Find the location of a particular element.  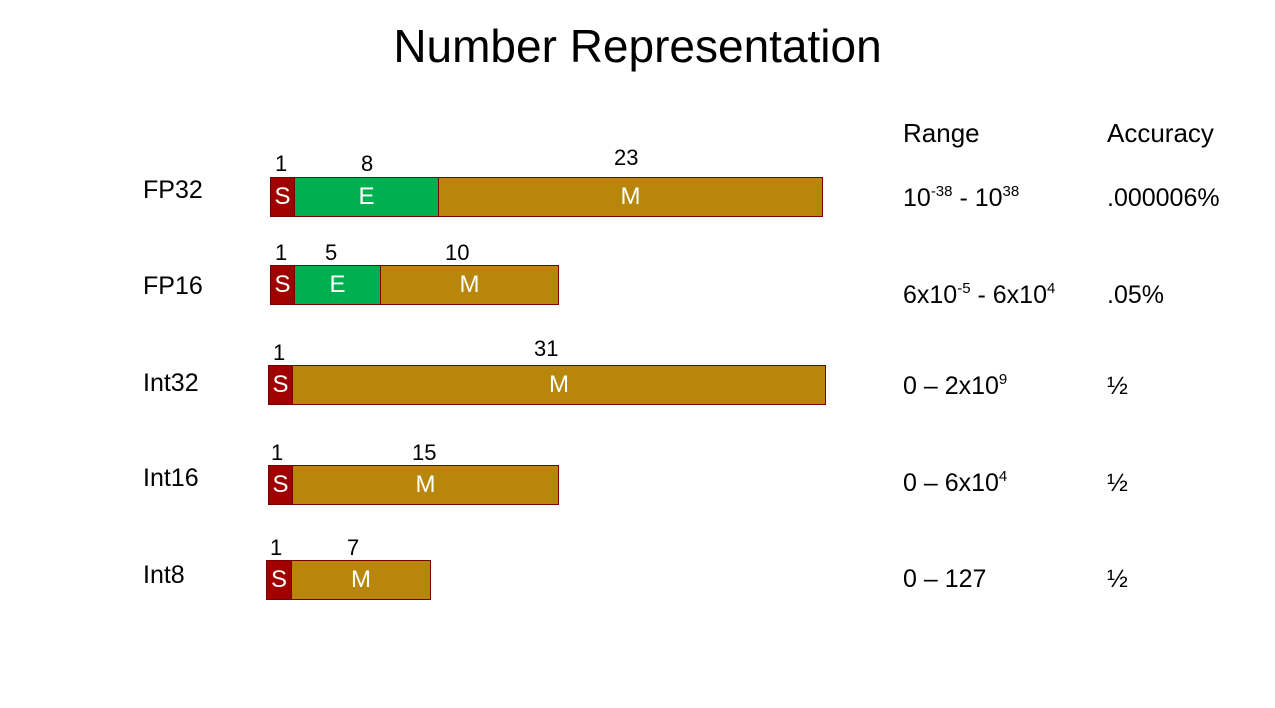

accuracy-value: .05% is located at coordinates (1135, 295).